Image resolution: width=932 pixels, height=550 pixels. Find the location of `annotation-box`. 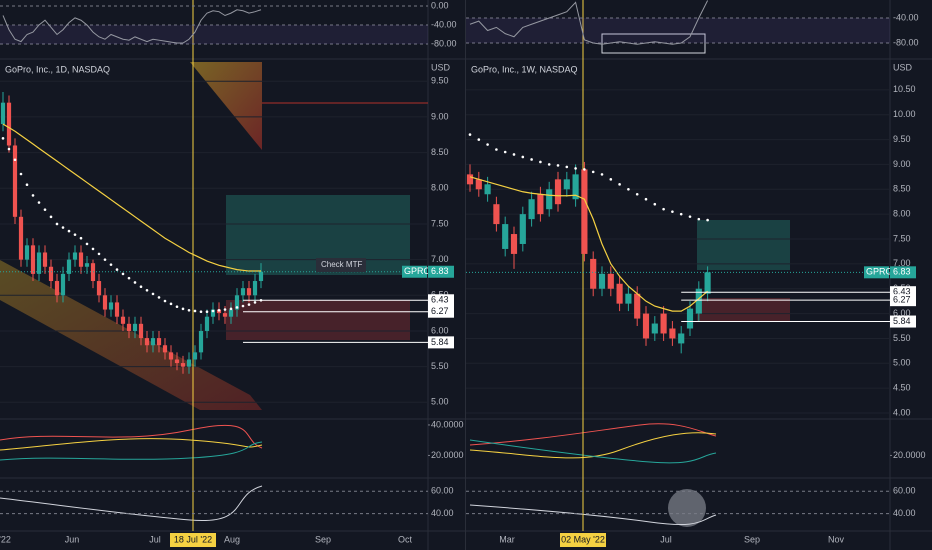

annotation-box is located at coordinates (341, 265).